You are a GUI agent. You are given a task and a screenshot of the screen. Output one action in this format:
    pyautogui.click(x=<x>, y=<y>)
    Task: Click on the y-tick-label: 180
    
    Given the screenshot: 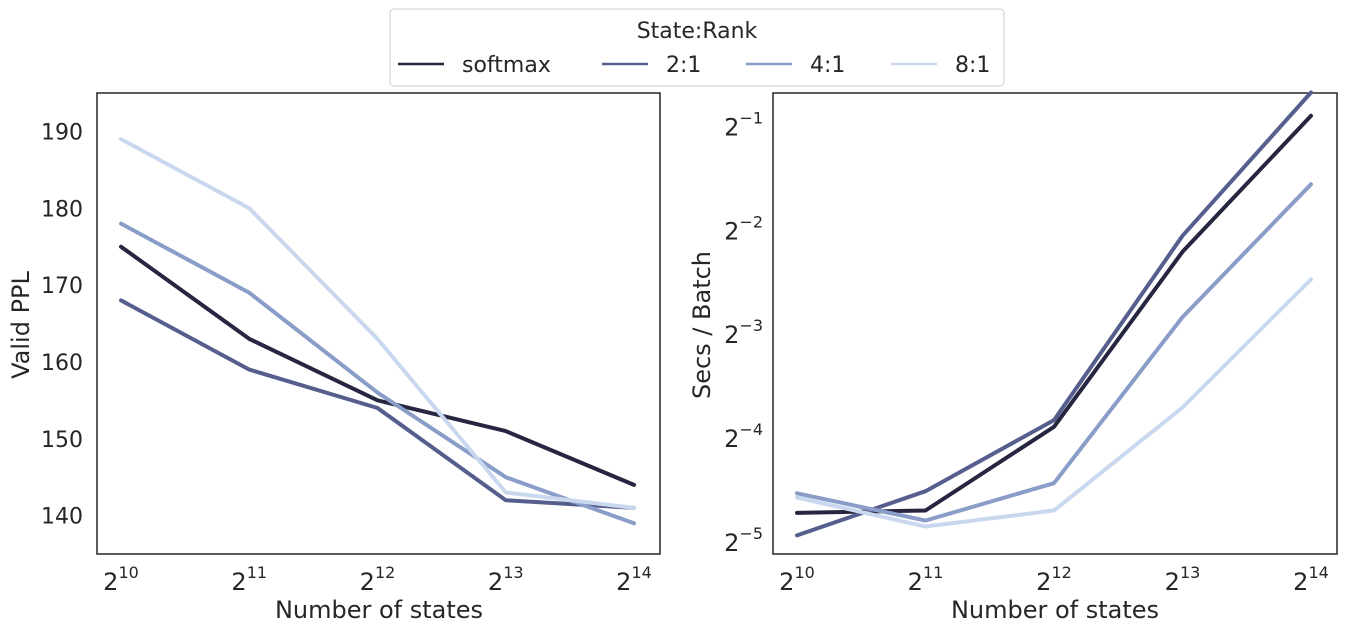 What is the action you would take?
    pyautogui.click(x=62, y=209)
    